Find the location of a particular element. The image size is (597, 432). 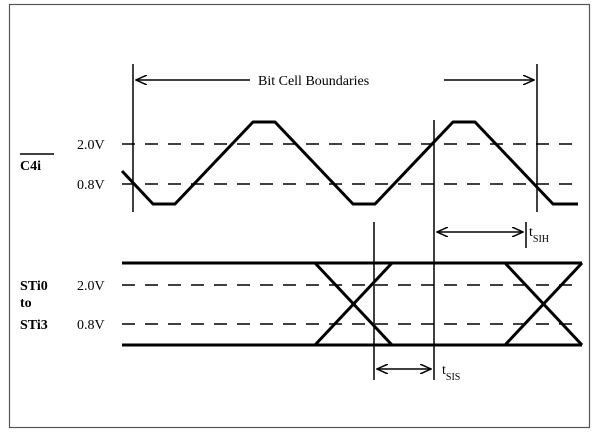

clock-high-level: 2.0V is located at coordinates (91, 145).